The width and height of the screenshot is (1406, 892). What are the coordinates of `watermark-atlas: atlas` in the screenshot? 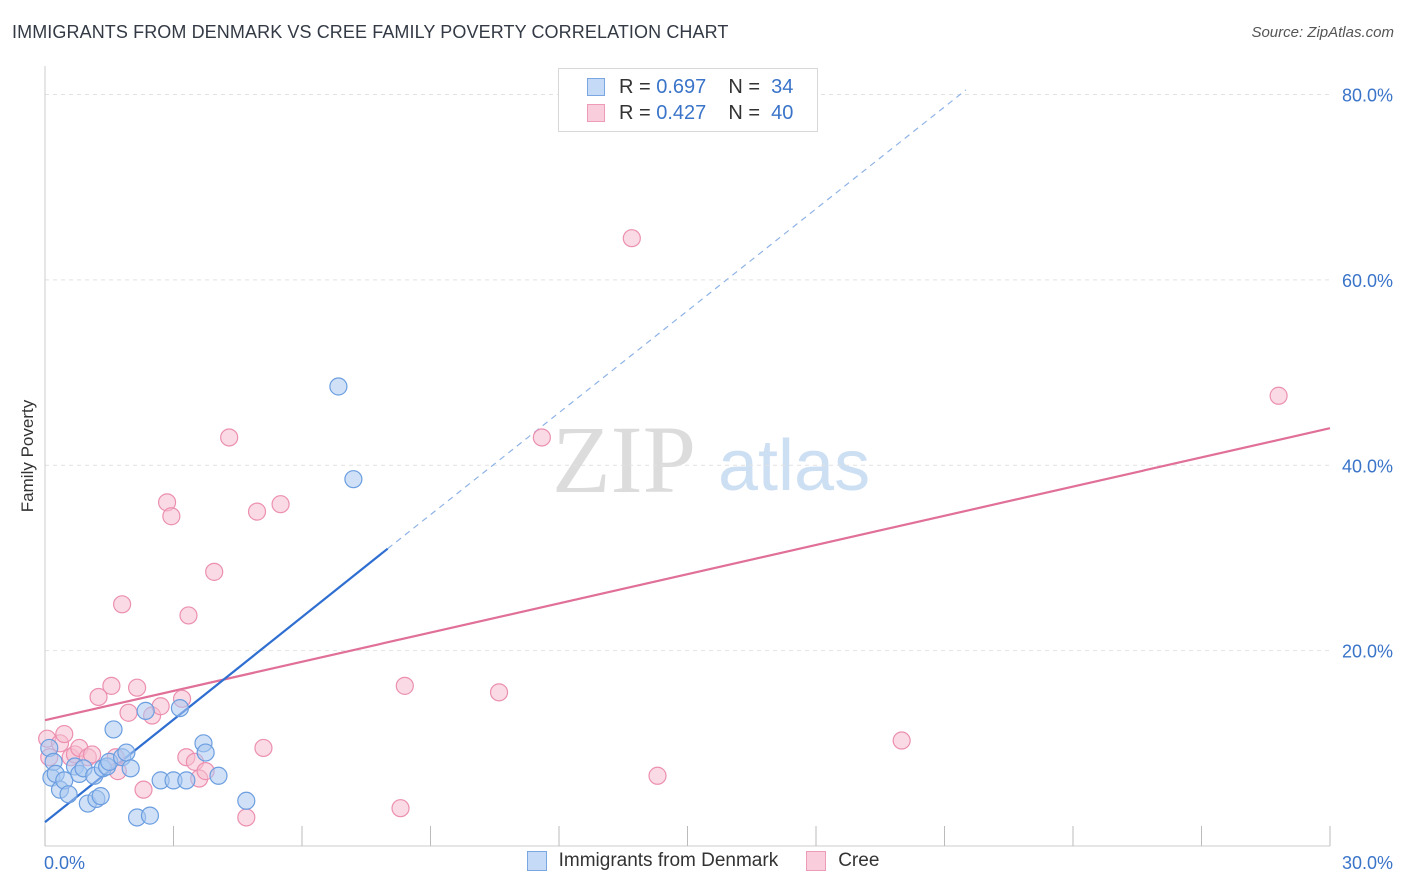 It's located at (794, 466).